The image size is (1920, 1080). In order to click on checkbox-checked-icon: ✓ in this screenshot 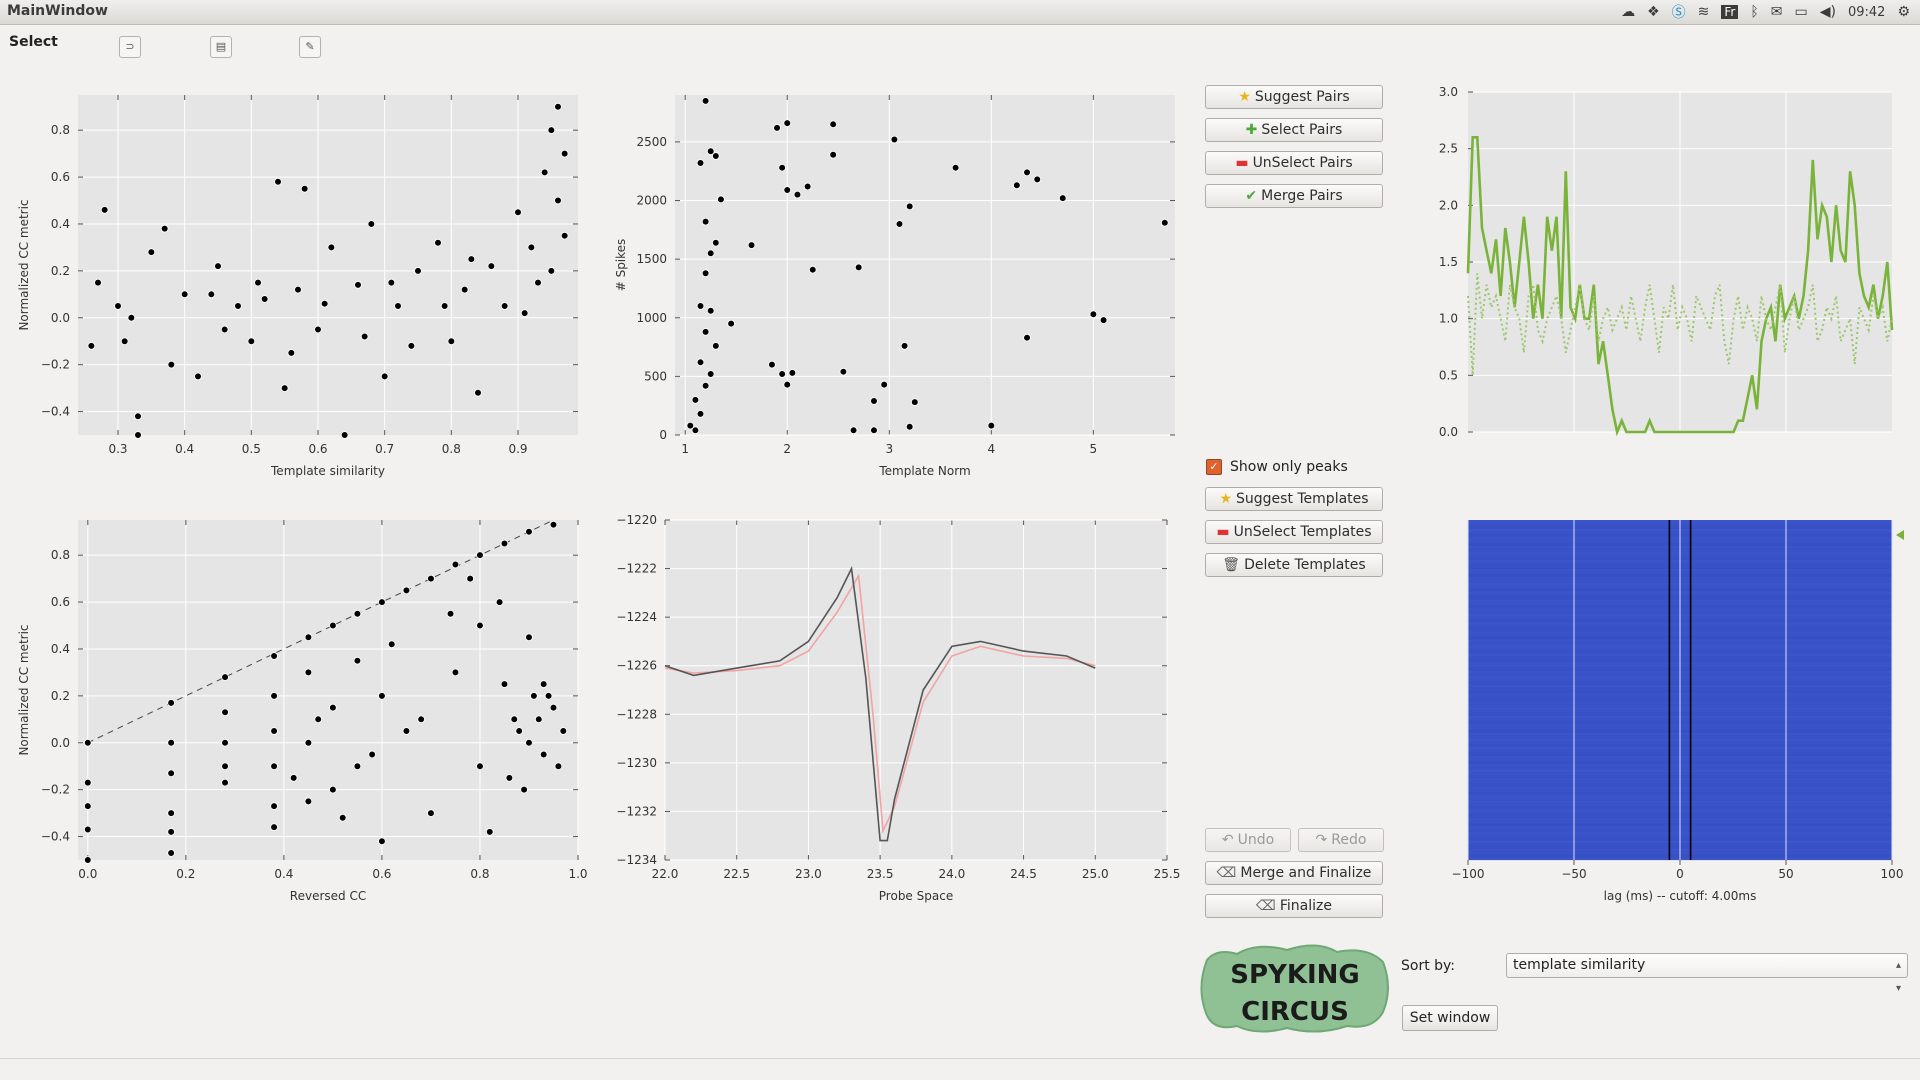, I will do `click(1214, 467)`.